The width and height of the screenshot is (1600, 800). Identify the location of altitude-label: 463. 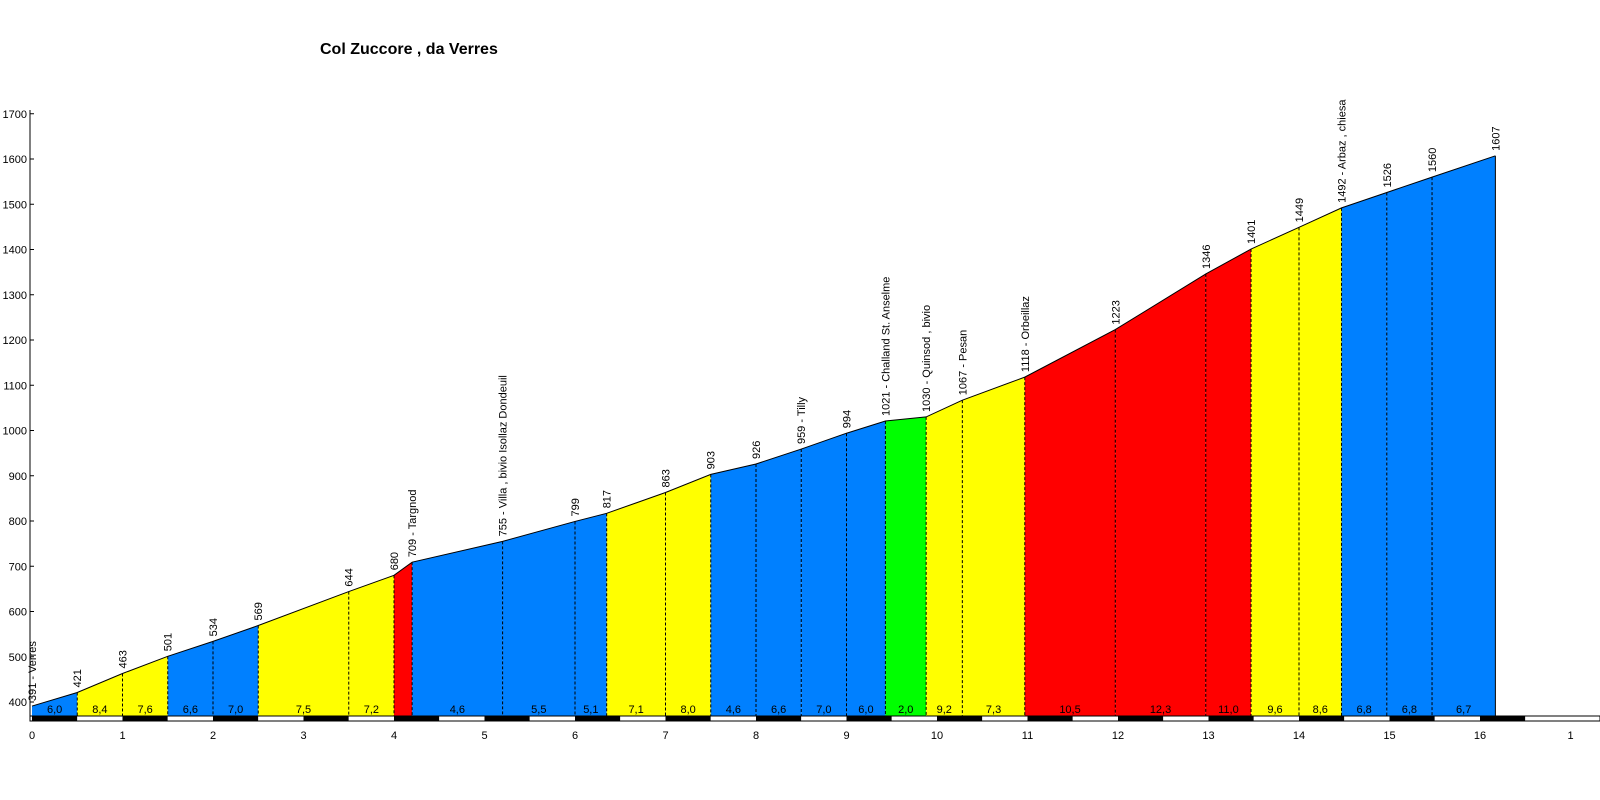
(124, 659).